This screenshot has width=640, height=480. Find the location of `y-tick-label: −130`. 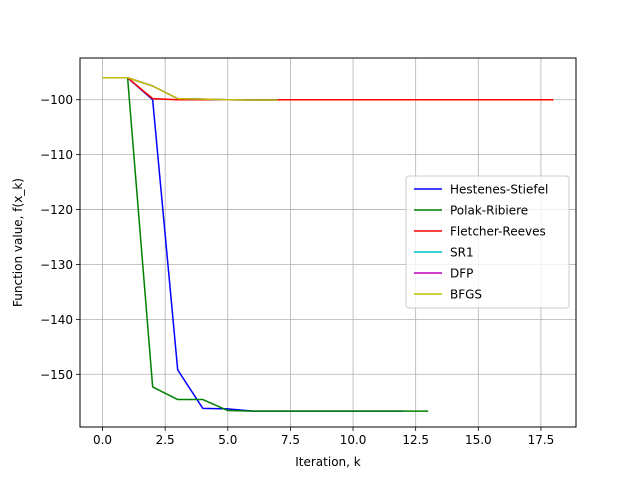

y-tick-label: −130 is located at coordinates (56, 265).